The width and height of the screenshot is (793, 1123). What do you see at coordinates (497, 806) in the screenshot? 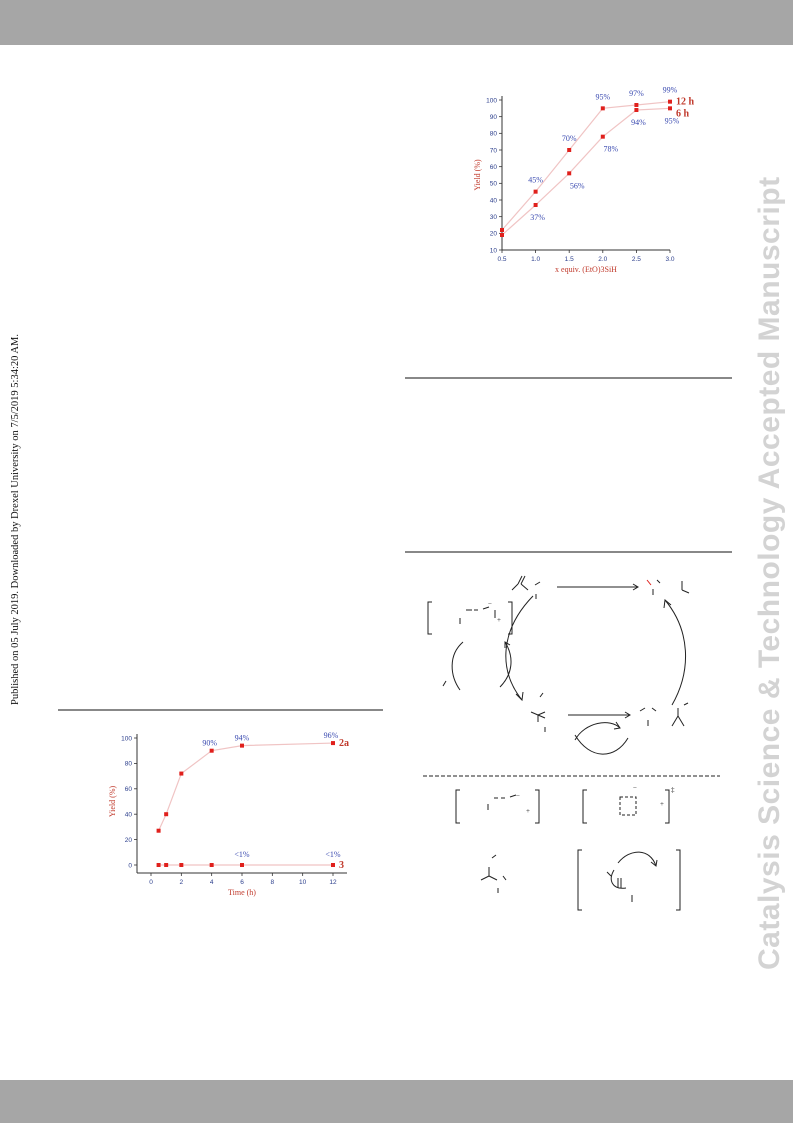
I see `bracket-intermediate-a` at bounding box center [497, 806].